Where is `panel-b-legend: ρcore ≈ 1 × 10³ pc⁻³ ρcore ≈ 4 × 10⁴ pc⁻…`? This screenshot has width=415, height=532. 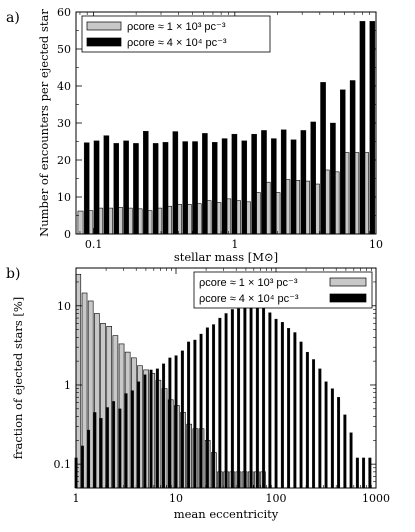 panel-b-legend: ρcore ≈ 1 × 10³ pc⁻³ ρcore ≈ 4 × 10⁴ pc⁻… is located at coordinates (283, 290).